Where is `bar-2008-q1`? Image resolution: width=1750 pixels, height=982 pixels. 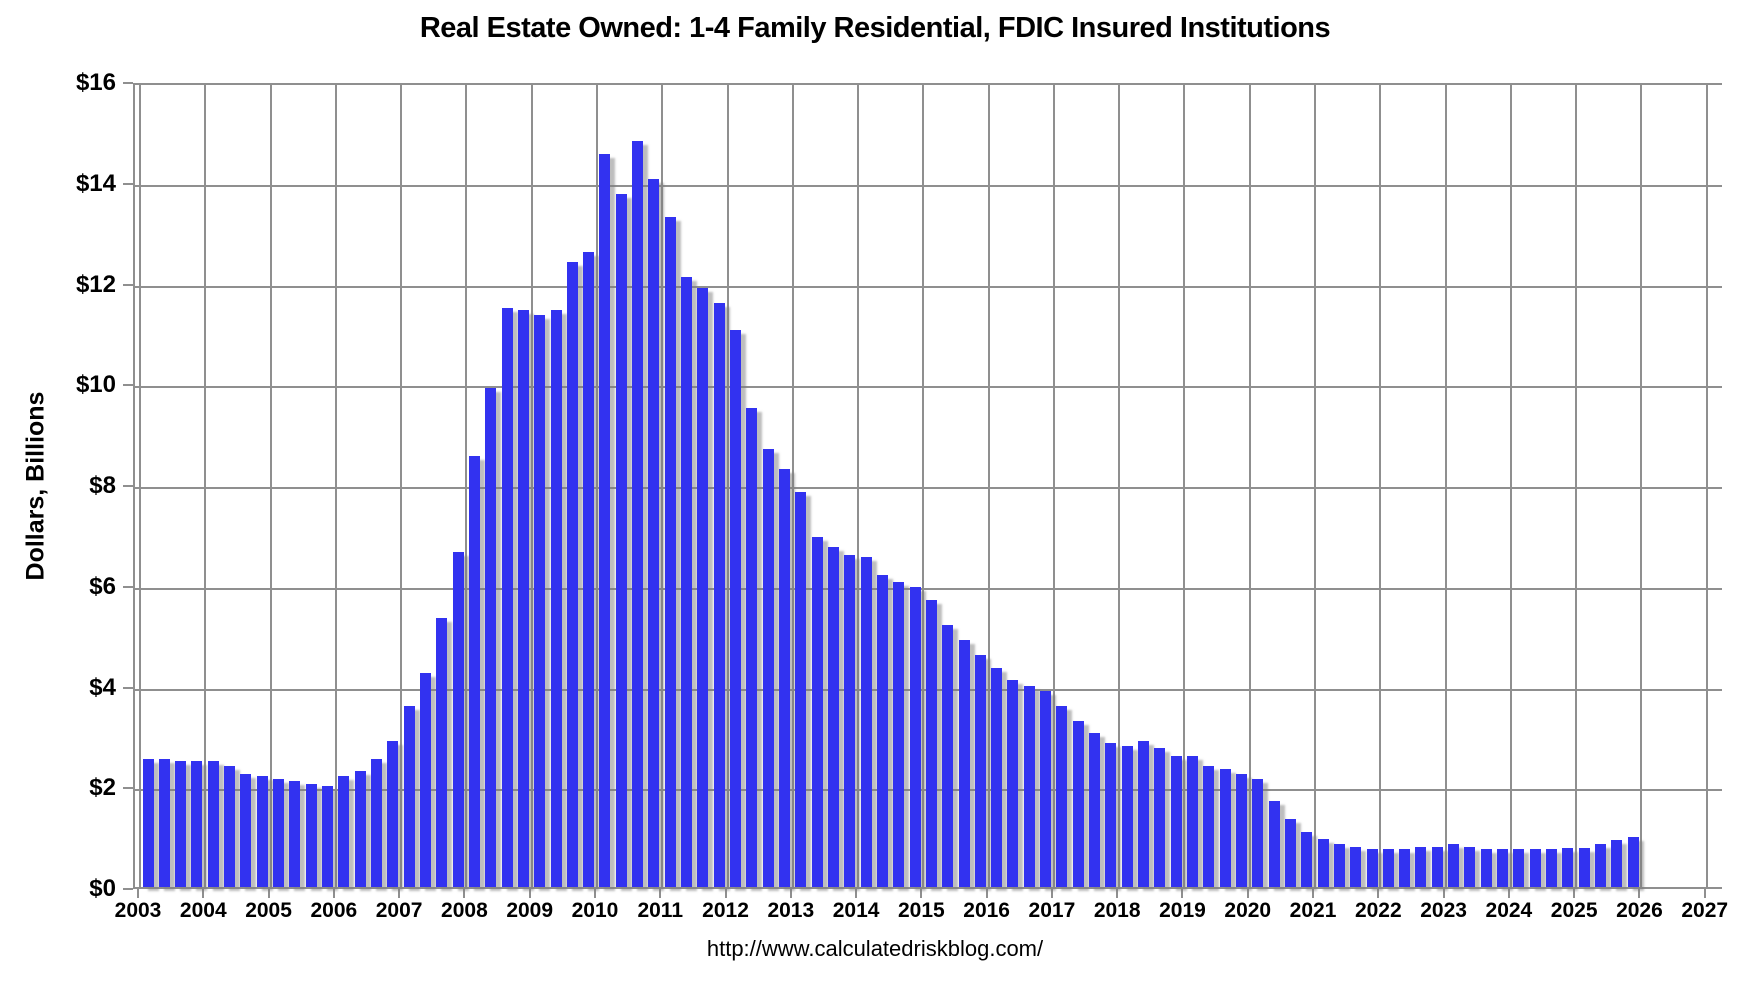
bar-2008-q1 is located at coordinates (474, 671).